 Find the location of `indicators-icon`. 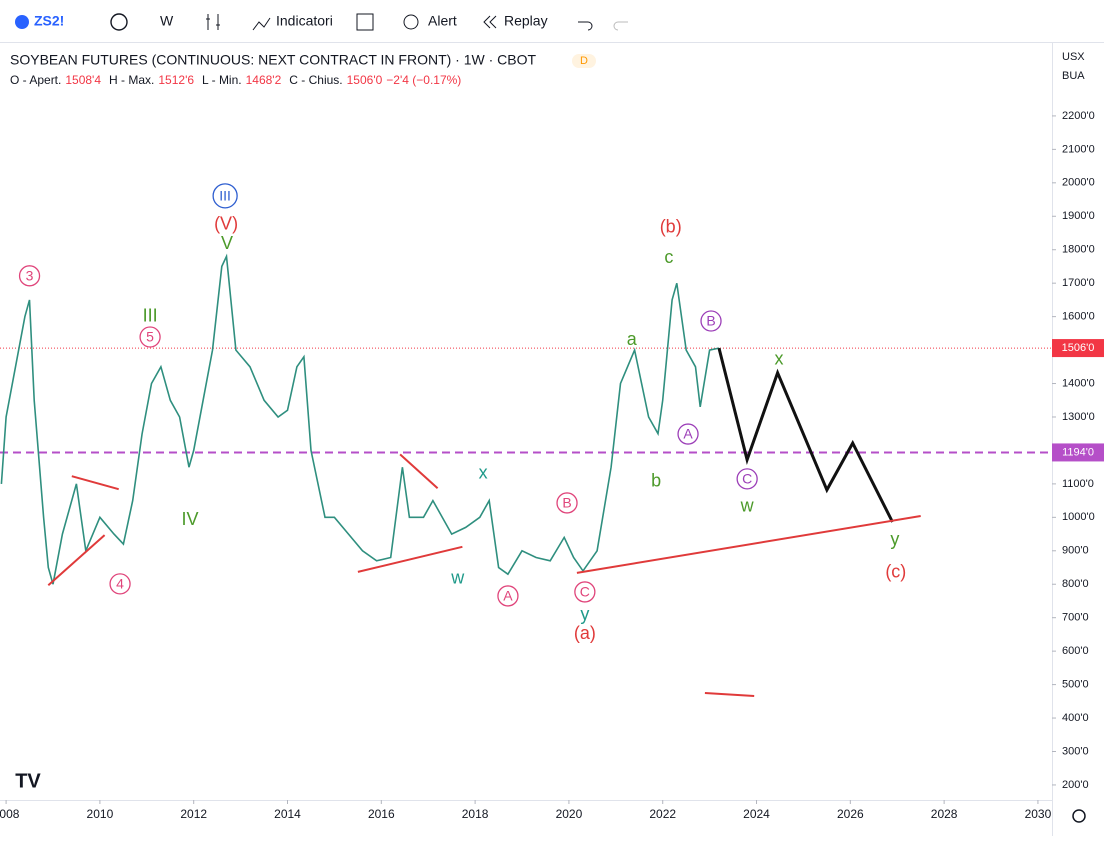

indicators-icon is located at coordinates (261, 24).